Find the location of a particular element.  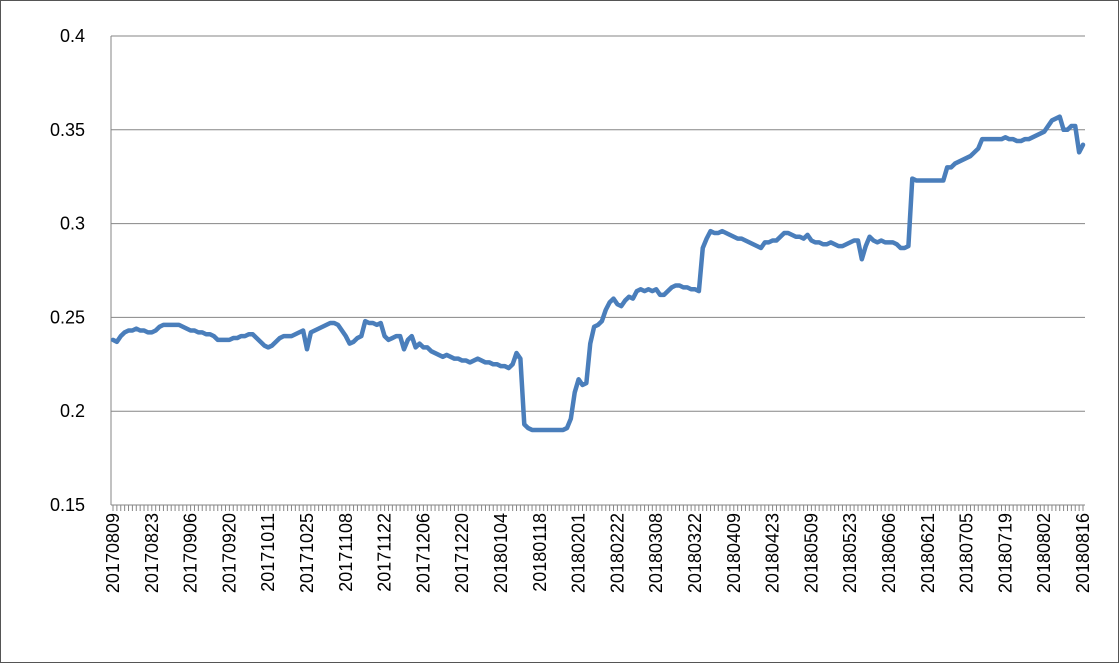

y-tick-label: 0.2 is located at coordinates (72, 411).